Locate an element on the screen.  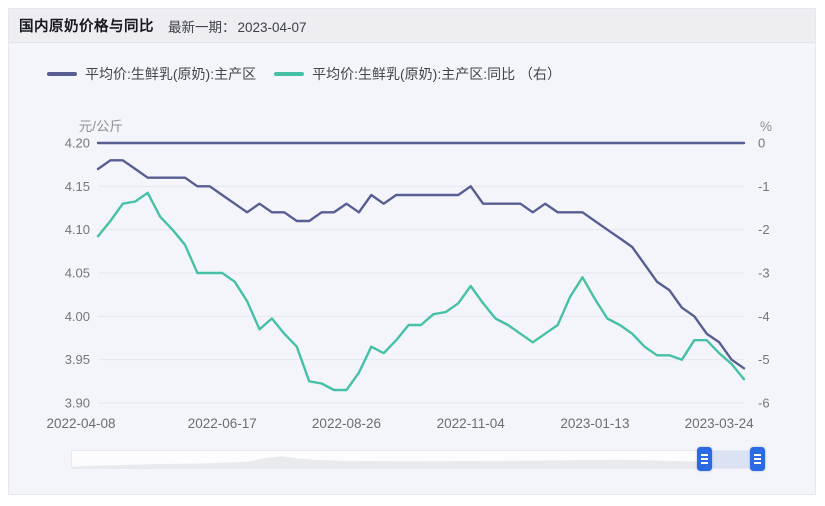
datazoom-right-handle is located at coordinates (757, 459).